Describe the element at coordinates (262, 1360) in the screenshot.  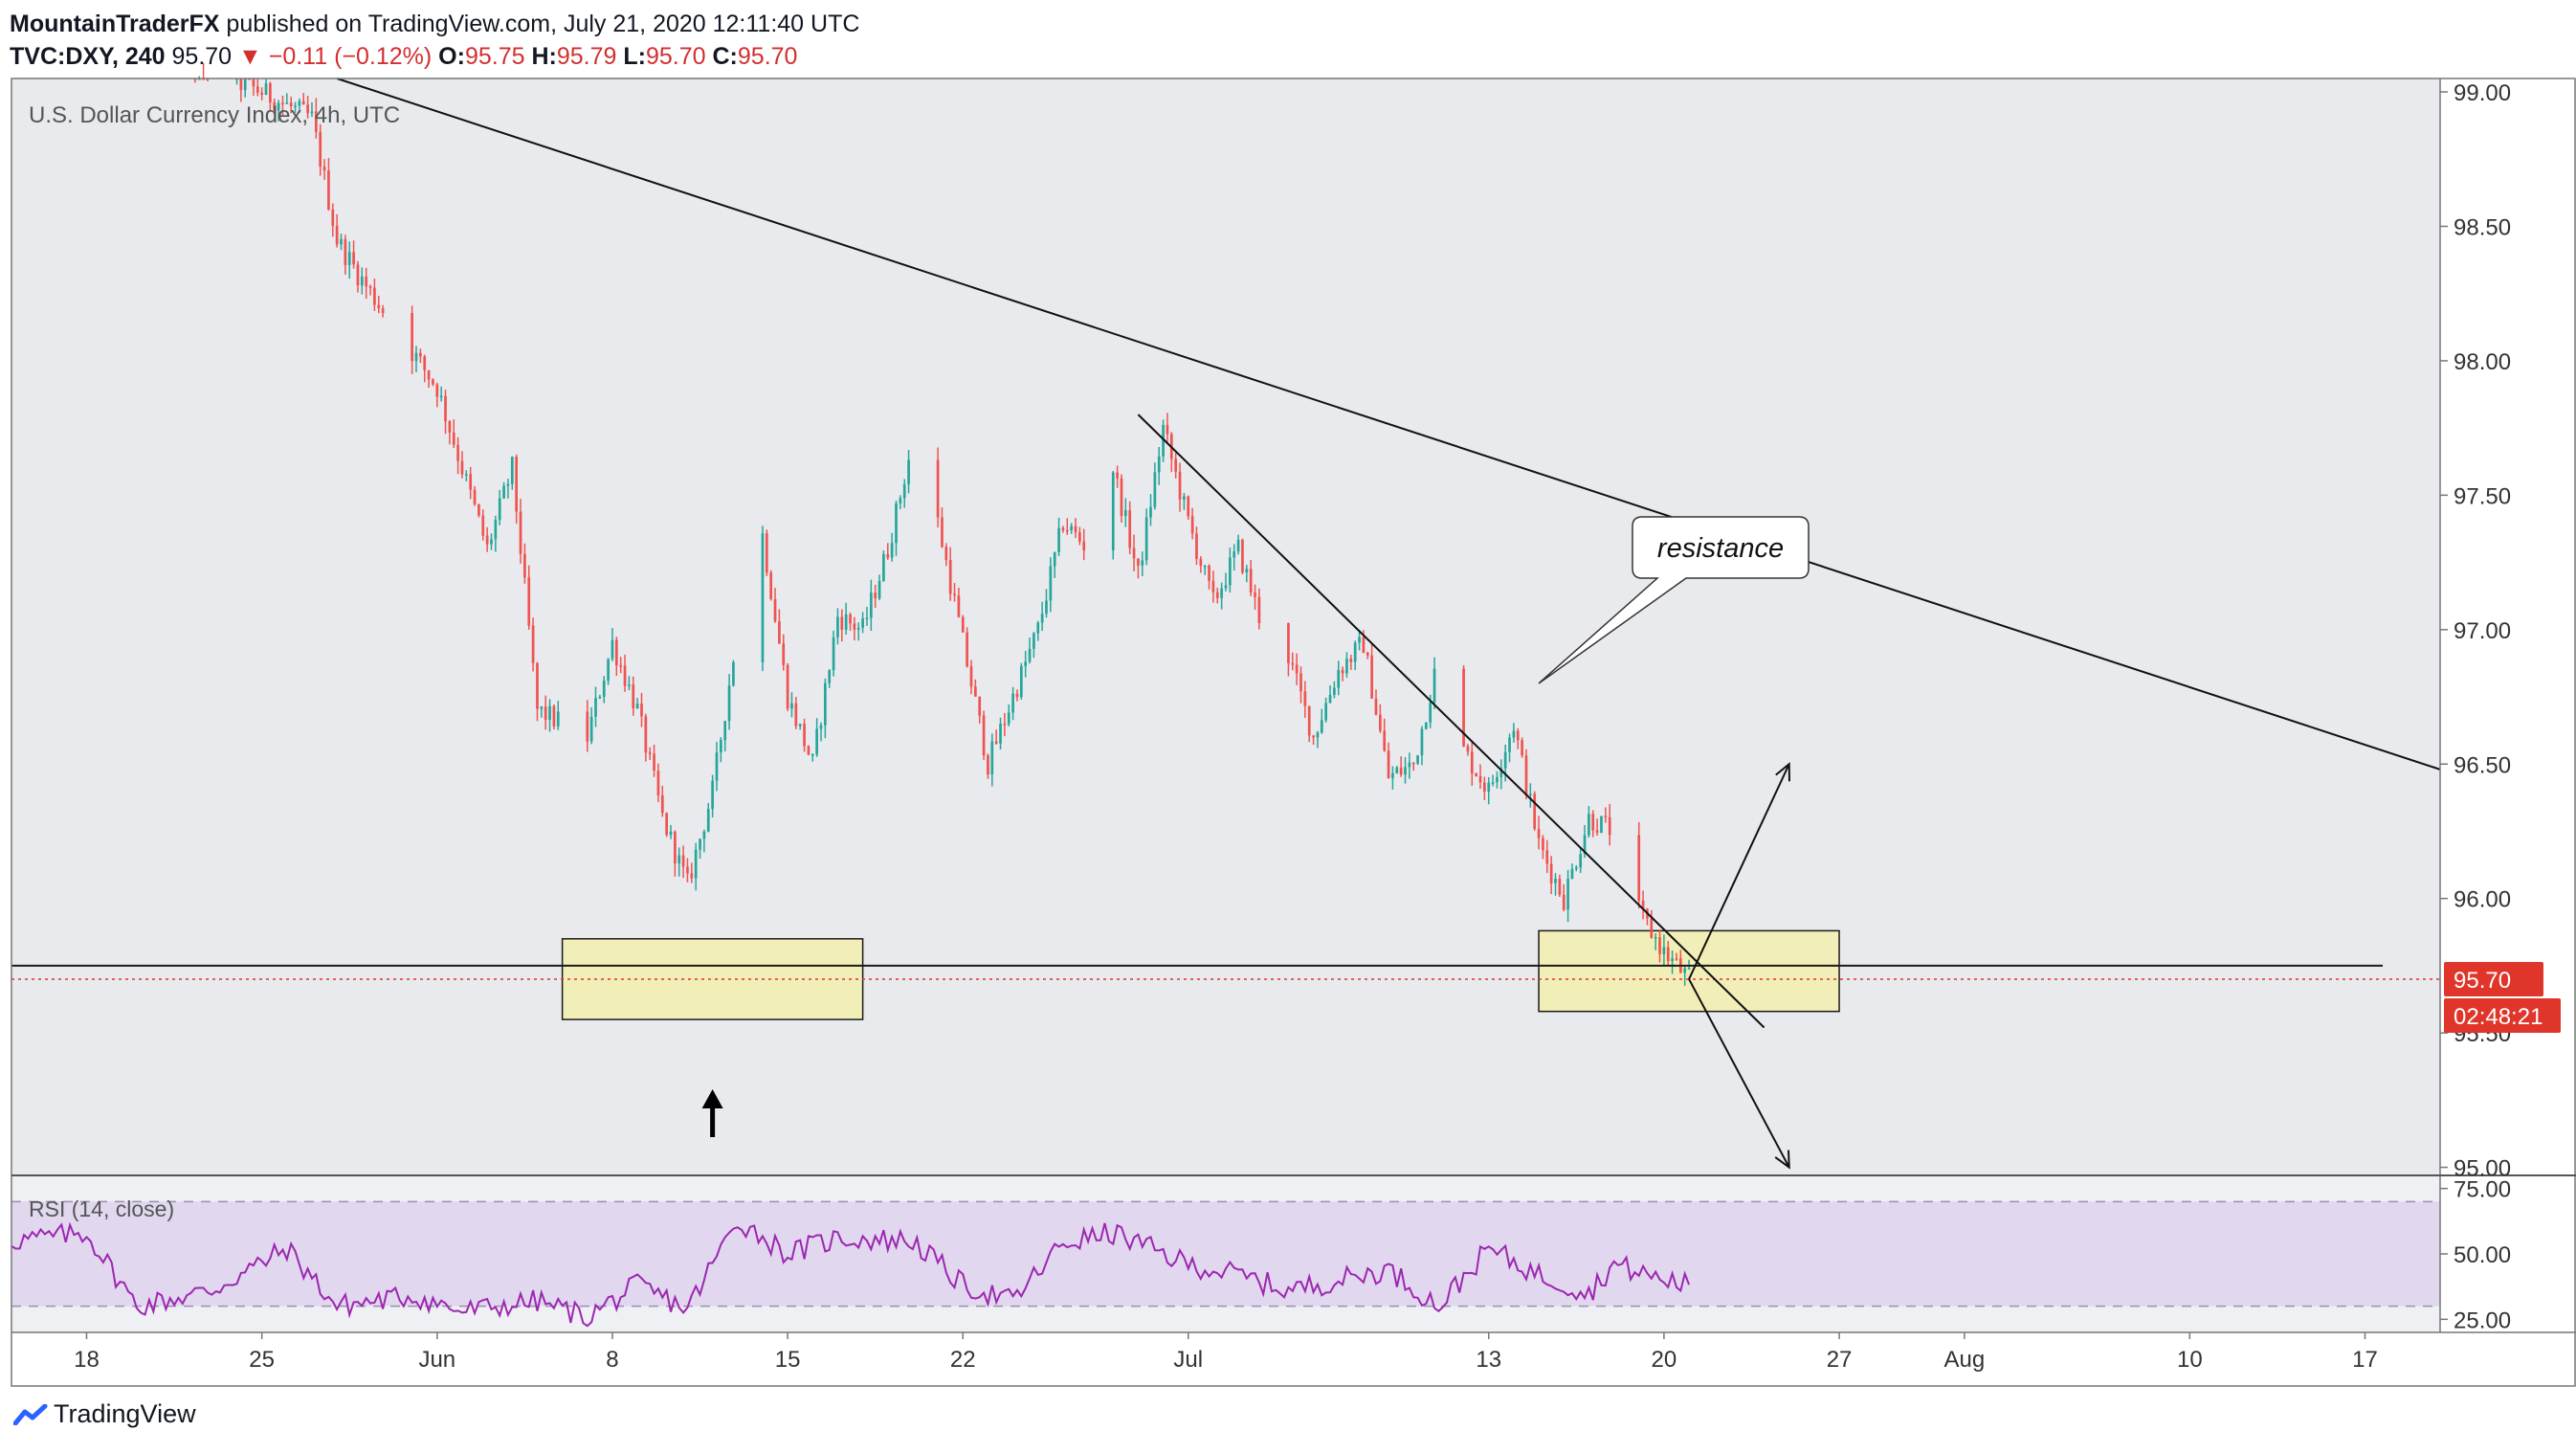
I see `x-tick-label: 25` at that location.